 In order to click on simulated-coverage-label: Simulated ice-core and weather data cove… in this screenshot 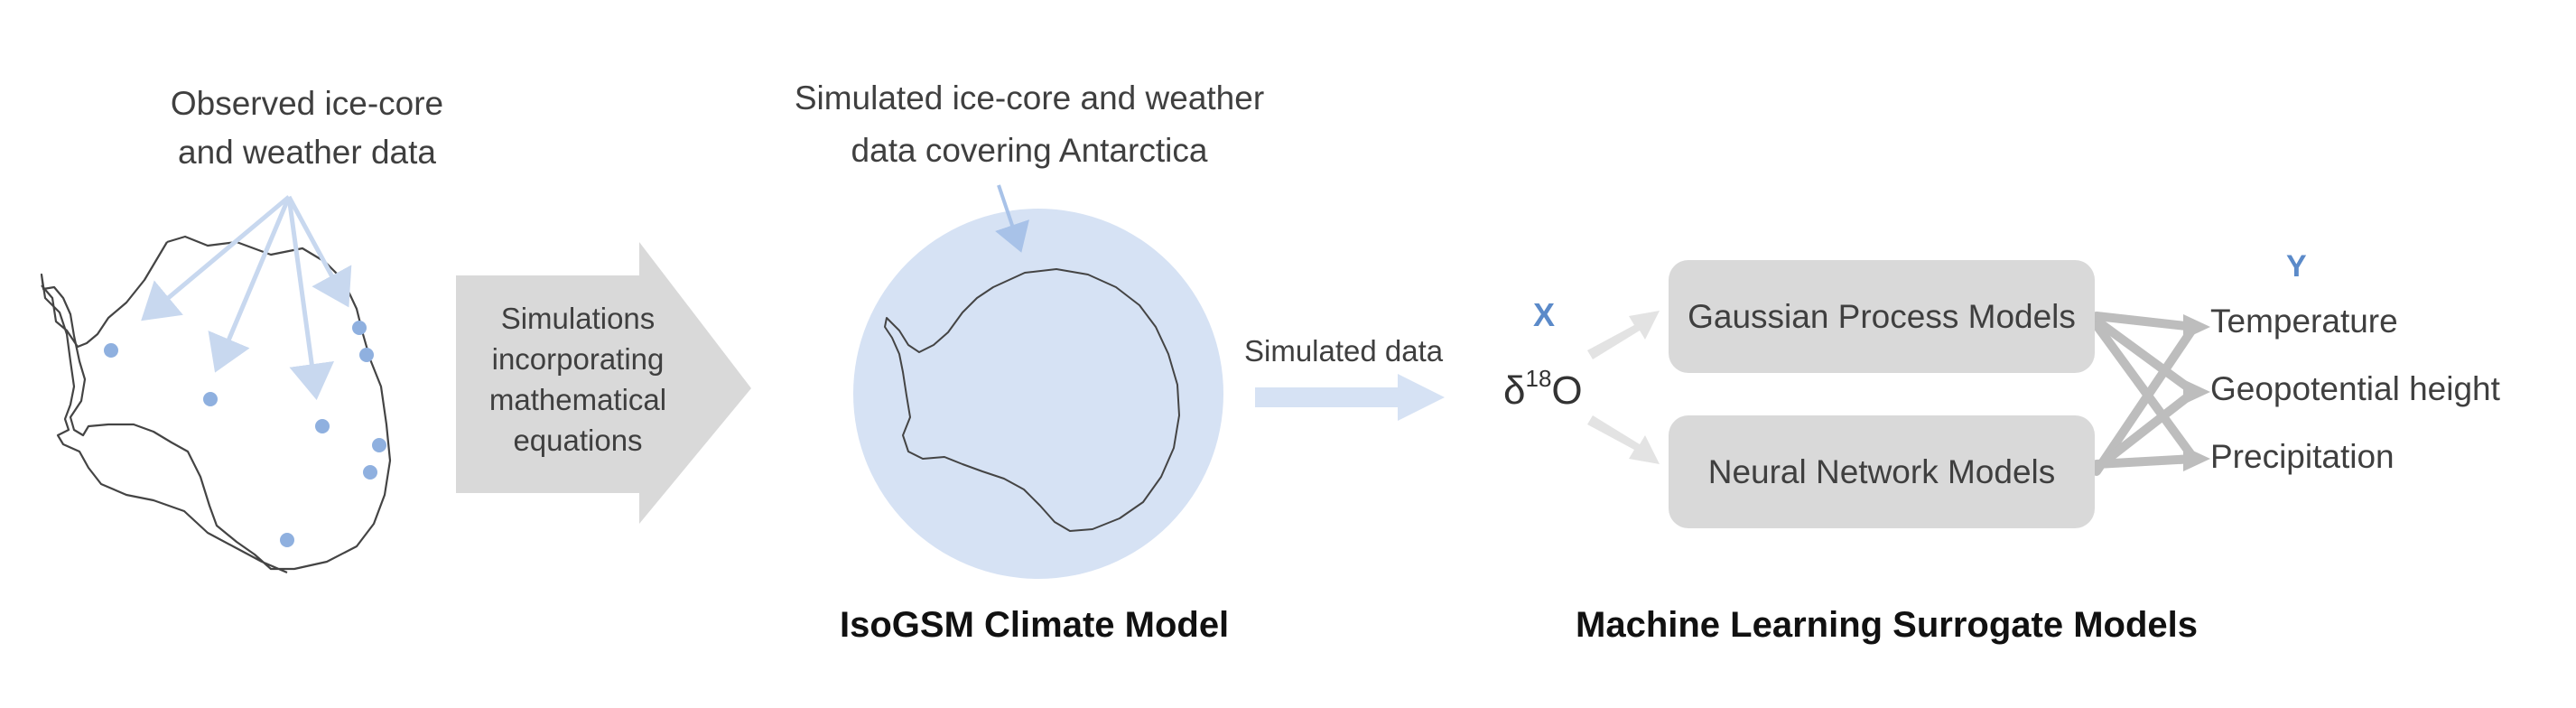, I will do `click(1029, 124)`.